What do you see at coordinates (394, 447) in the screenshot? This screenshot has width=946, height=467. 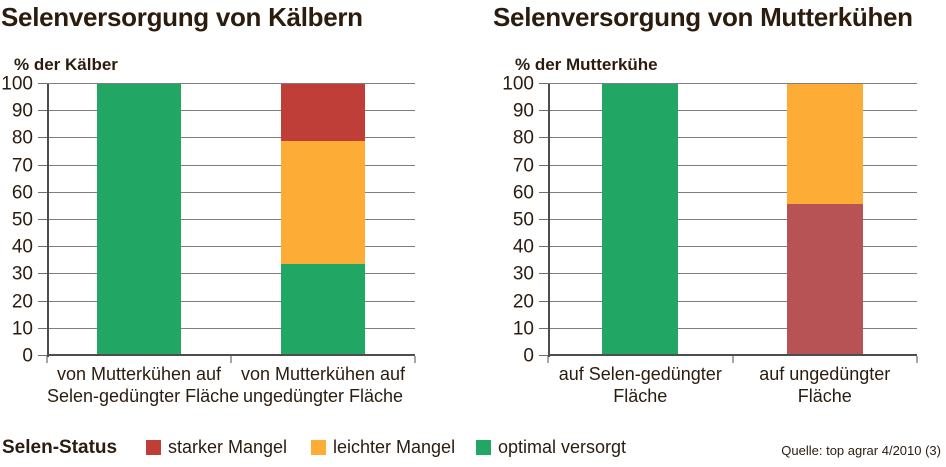 I see `legend-label-leichter-mangel: leichter Mangel` at bounding box center [394, 447].